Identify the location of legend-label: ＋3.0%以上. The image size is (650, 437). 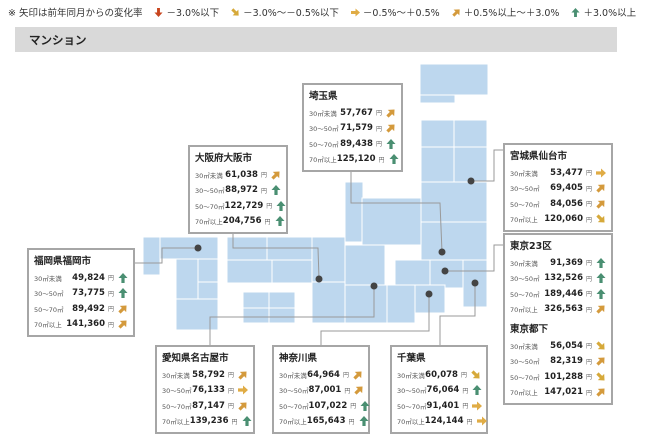
(610, 13).